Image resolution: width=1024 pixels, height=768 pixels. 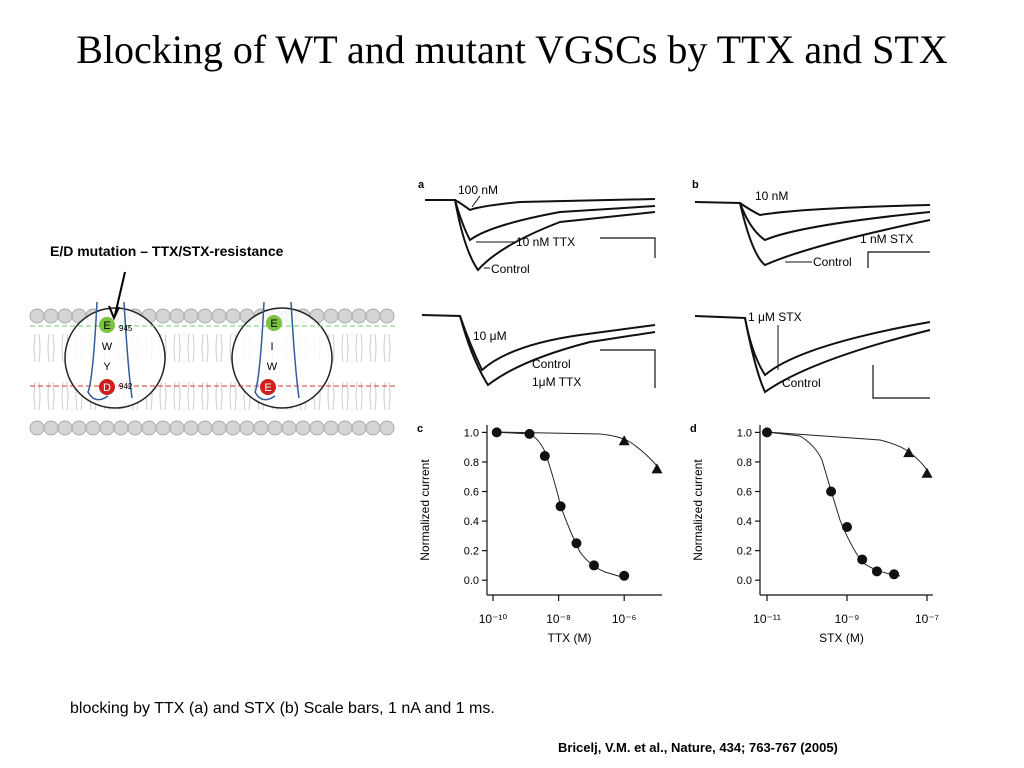 I want to click on x-axis-label: TTX (M), so click(x=570, y=638).